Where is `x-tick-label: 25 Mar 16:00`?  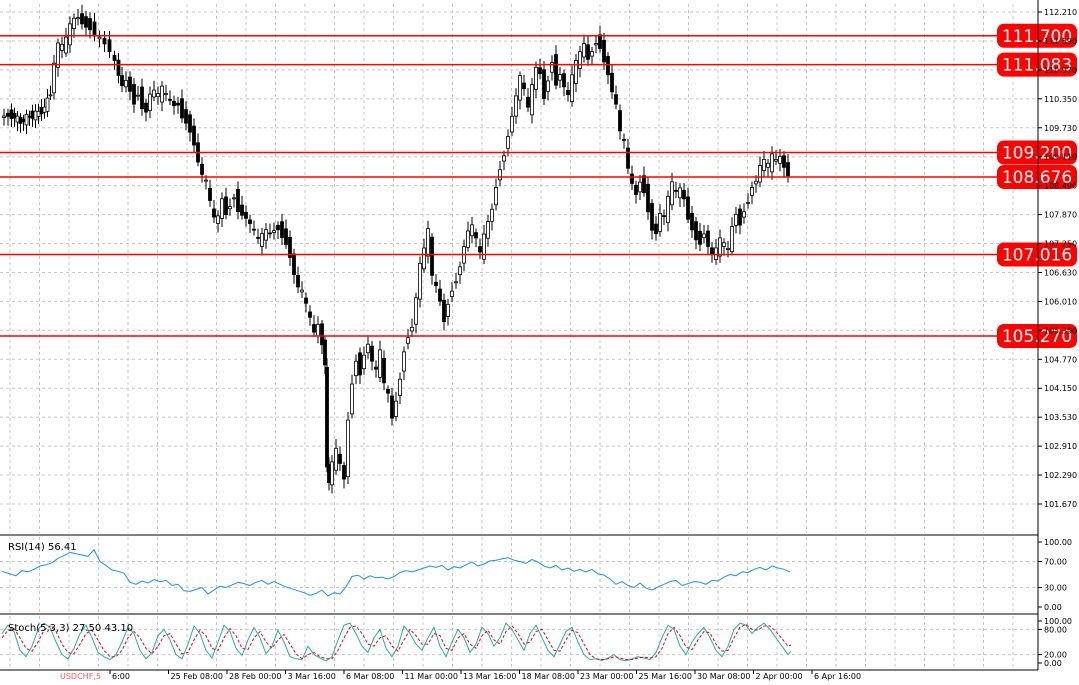
x-tick-label: 25 Mar 16:00 is located at coordinates (665, 676).